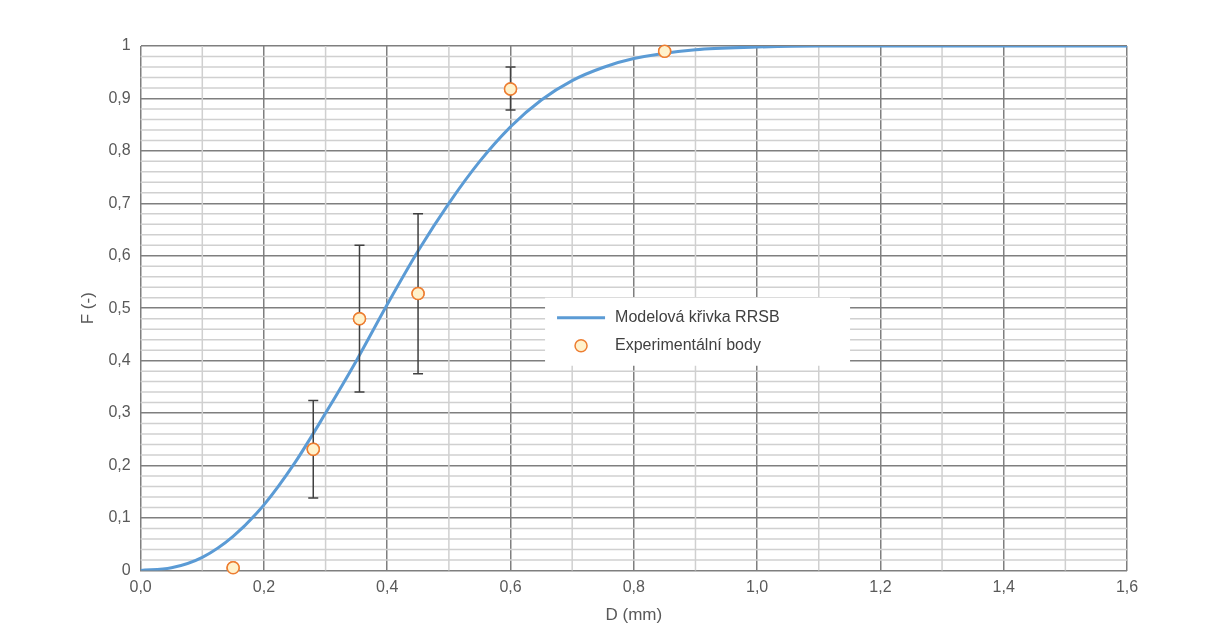  Describe the element at coordinates (119, 464) in the screenshot. I see `y-tick-label: 0,2` at that location.